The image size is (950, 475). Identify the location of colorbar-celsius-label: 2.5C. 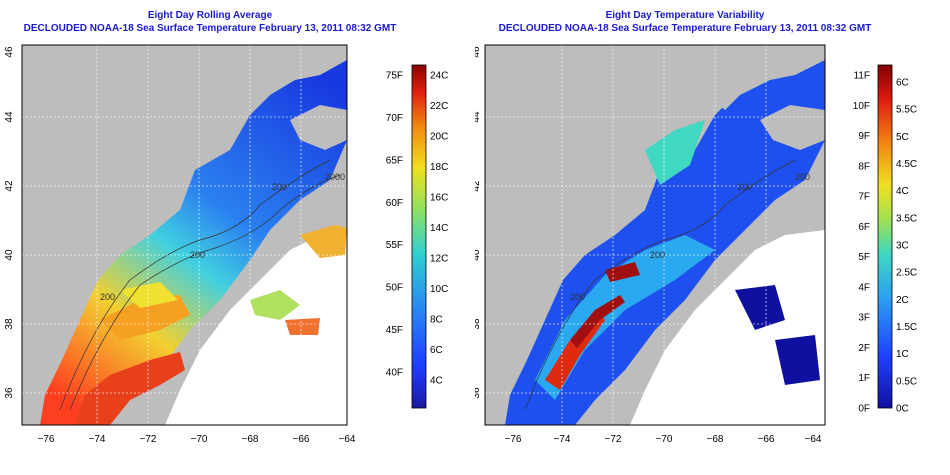
(906, 273).